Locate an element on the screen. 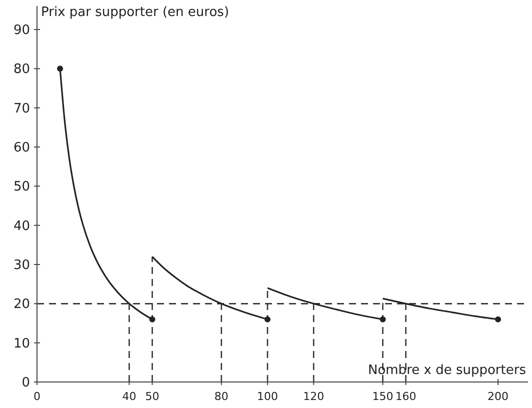  y-axis-title: Prix par supporter (en euros) is located at coordinates (135, 12).